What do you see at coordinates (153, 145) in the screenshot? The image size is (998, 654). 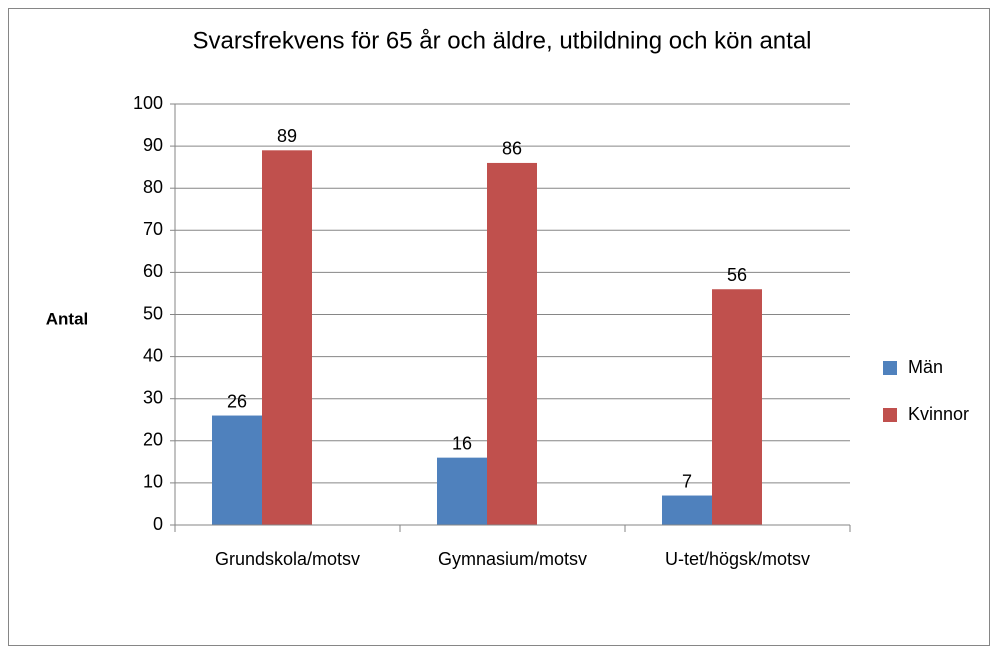 I see `y-tick-label: 90` at bounding box center [153, 145].